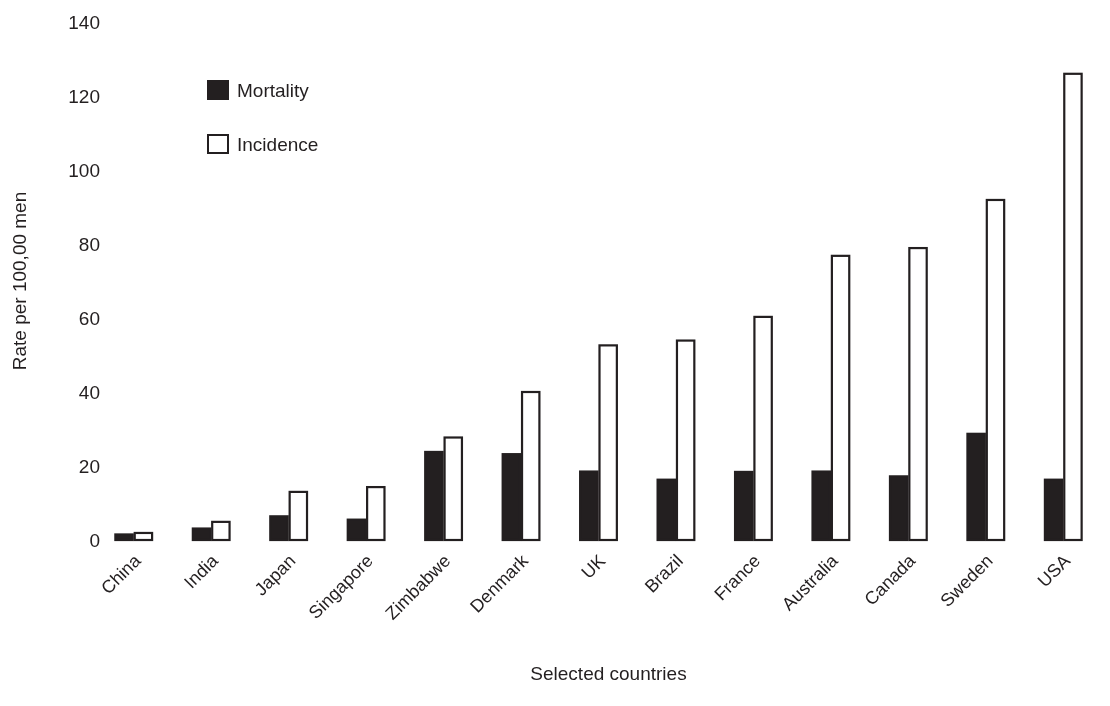 The height and width of the screenshot is (706, 1110). Describe the element at coordinates (84, 96) in the screenshot. I see `y-tick-label: 120` at that location.